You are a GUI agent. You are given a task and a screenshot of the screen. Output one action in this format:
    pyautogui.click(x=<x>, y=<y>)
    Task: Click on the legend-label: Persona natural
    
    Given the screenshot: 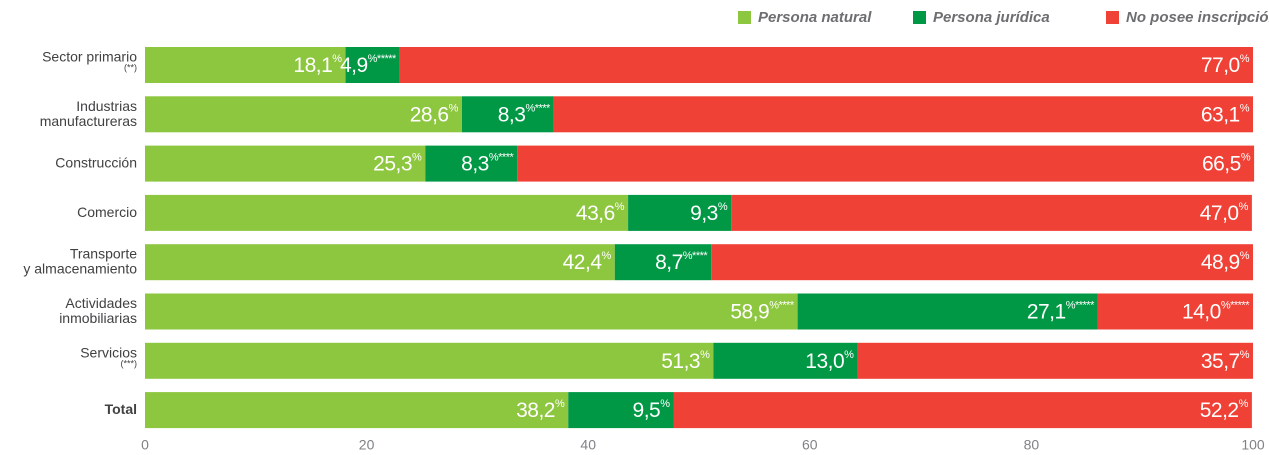 What is the action you would take?
    pyautogui.click(x=815, y=17)
    